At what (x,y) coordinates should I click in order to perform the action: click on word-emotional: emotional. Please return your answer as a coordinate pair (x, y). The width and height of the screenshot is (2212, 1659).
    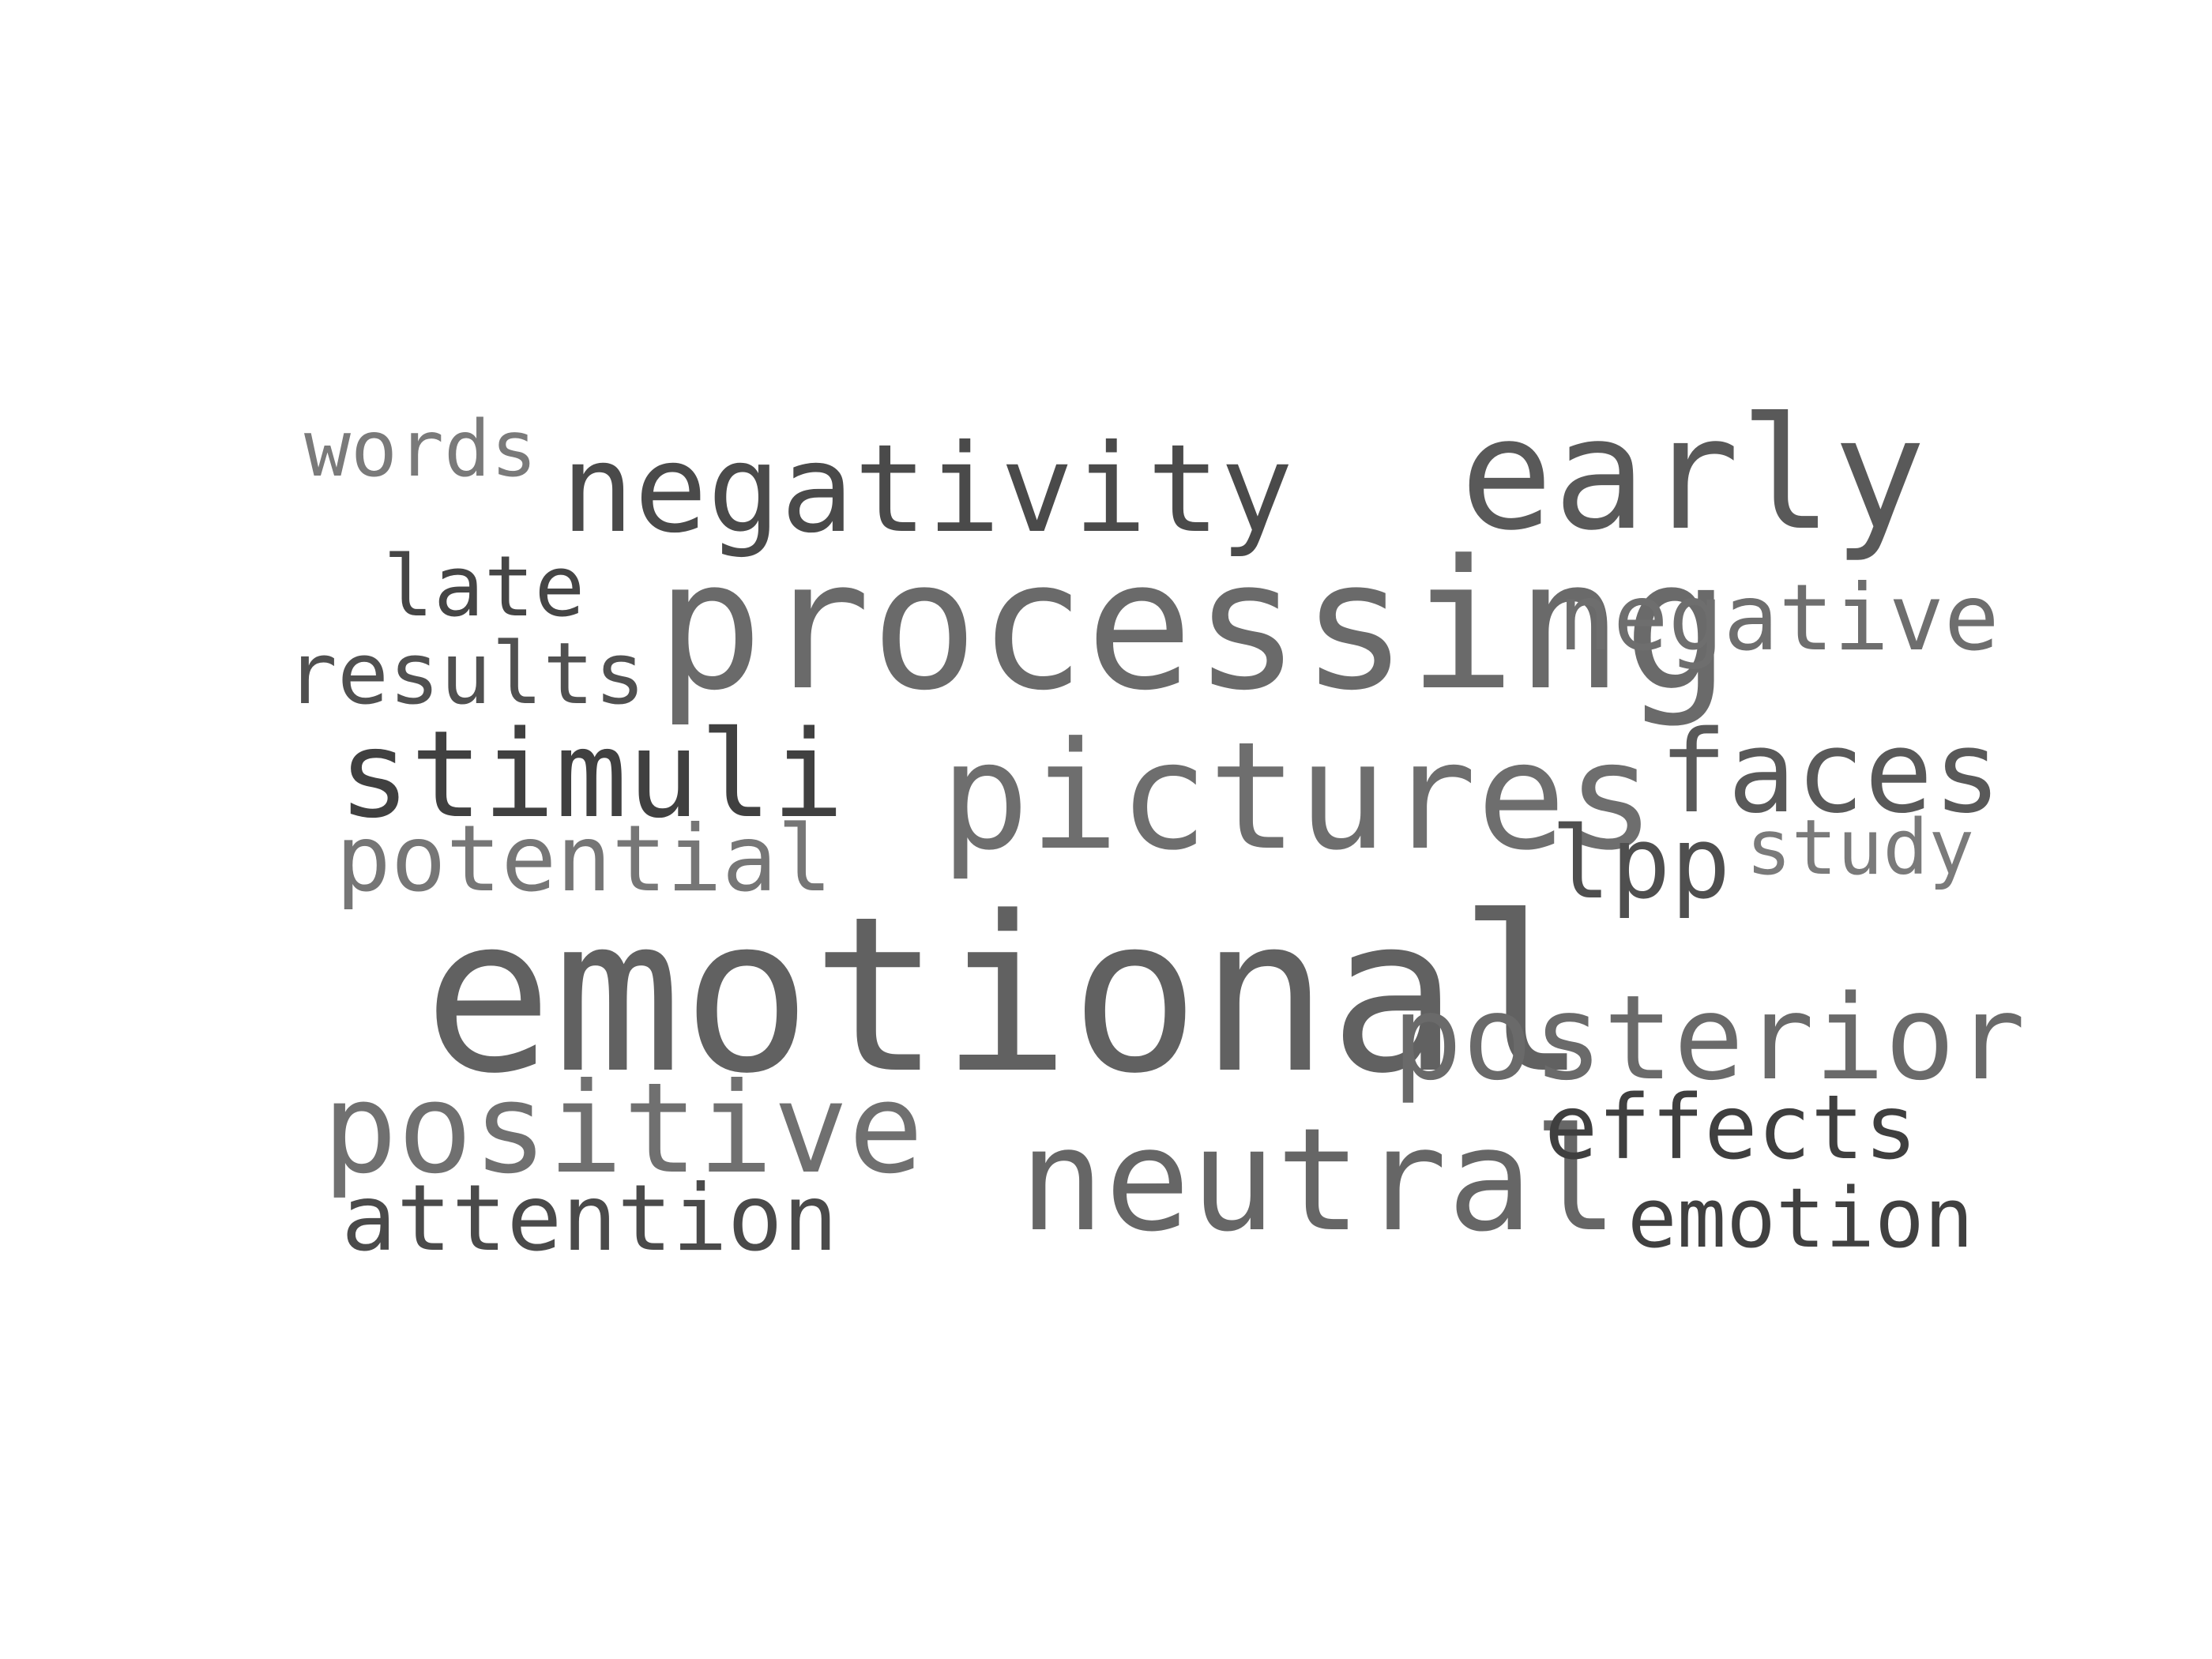
    Looking at the image, I should click on (1006, 996).